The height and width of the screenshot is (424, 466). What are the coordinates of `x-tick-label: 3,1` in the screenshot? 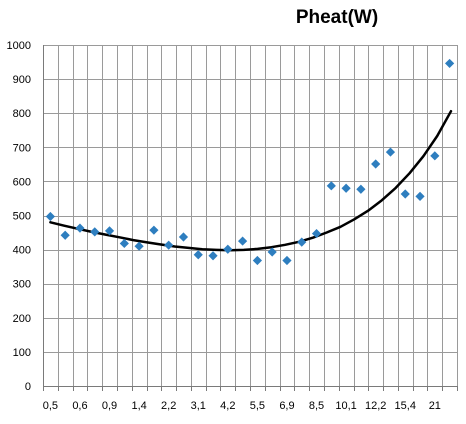 It's located at (198, 406).